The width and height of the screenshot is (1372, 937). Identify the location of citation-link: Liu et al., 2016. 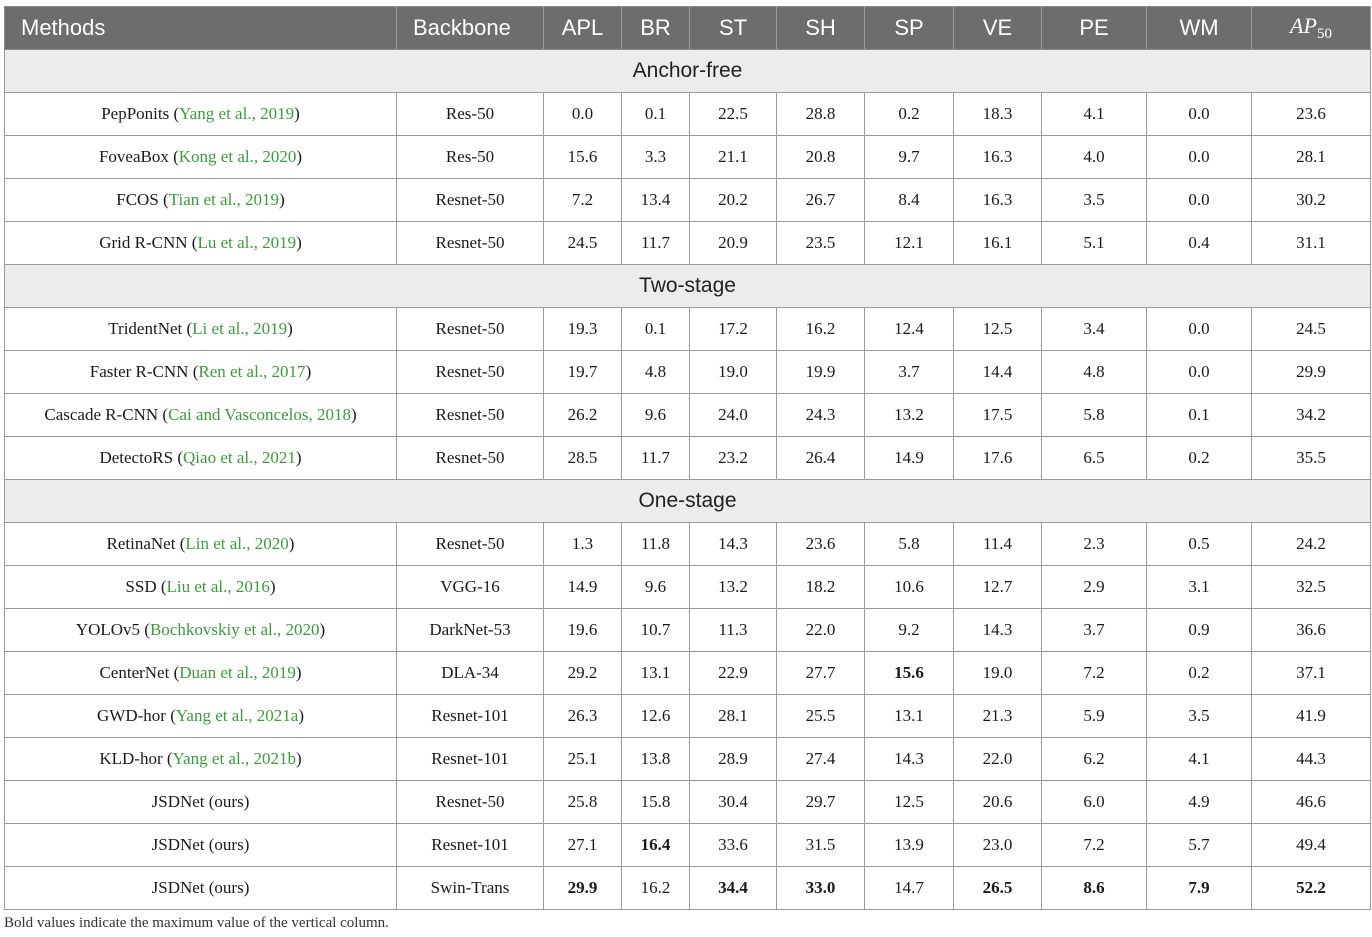
(218, 586).